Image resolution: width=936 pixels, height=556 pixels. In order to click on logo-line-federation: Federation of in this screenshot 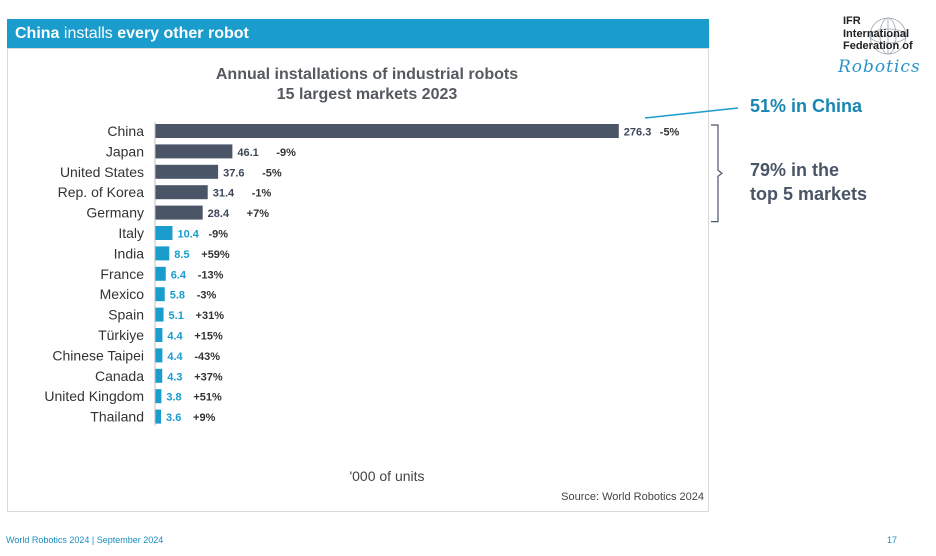, I will do `click(878, 46)`.